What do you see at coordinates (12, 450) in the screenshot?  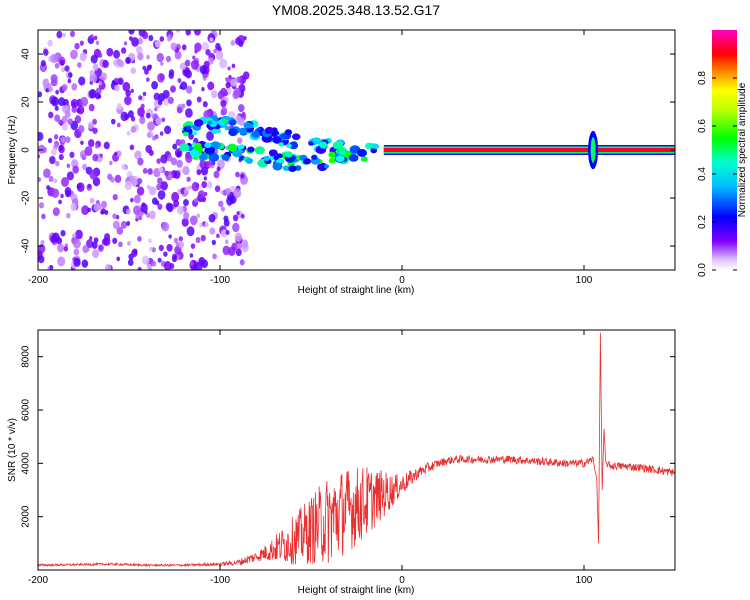 I see `snr-y-label: SNR (10 * v/v)` at bounding box center [12, 450].